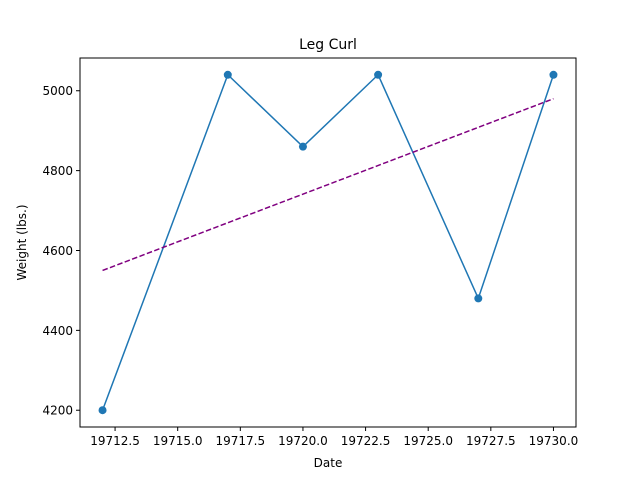 Image resolution: width=640 pixels, height=480 pixels. Describe the element at coordinates (491, 441) in the screenshot. I see `x-tick-label: 19727.5` at that location.